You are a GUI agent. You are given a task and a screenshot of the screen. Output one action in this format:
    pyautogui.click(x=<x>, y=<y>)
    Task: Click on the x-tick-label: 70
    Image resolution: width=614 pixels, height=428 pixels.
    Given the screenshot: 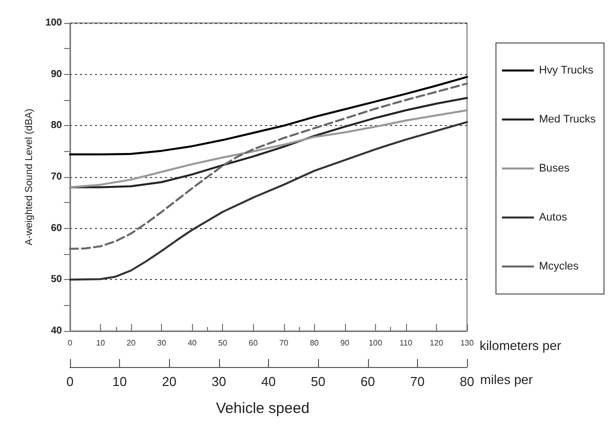 What is the action you would take?
    pyautogui.click(x=284, y=343)
    